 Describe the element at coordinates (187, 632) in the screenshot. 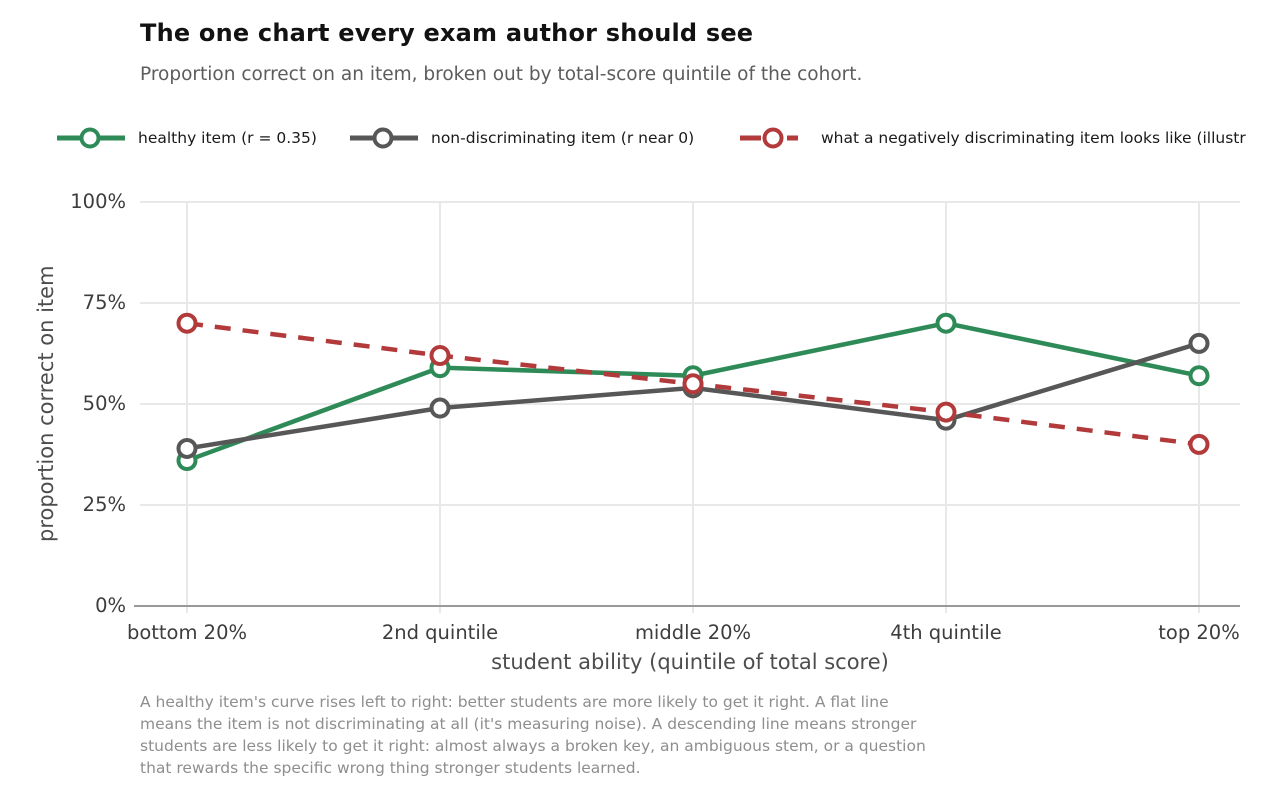

I see `x-tick-label: bottom 20%` at that location.